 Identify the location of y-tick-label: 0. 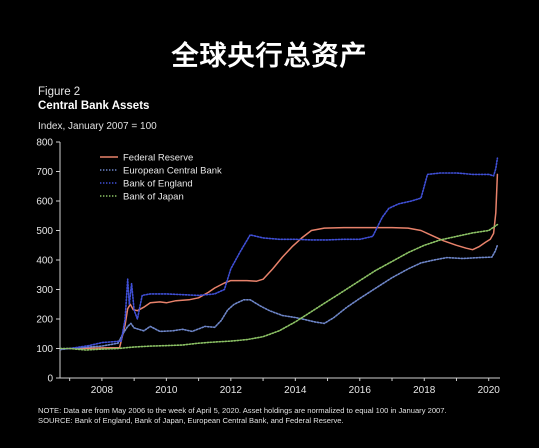
(50, 379).